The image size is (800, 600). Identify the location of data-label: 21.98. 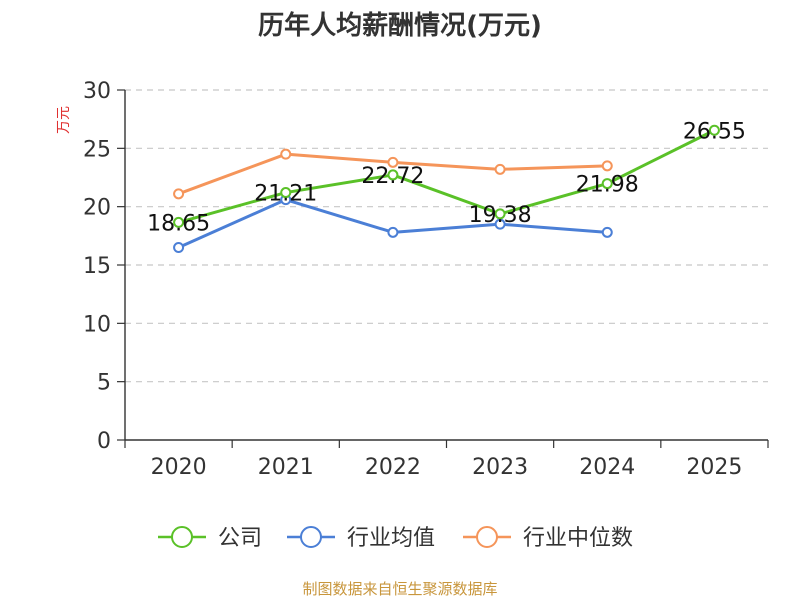
(607, 185).